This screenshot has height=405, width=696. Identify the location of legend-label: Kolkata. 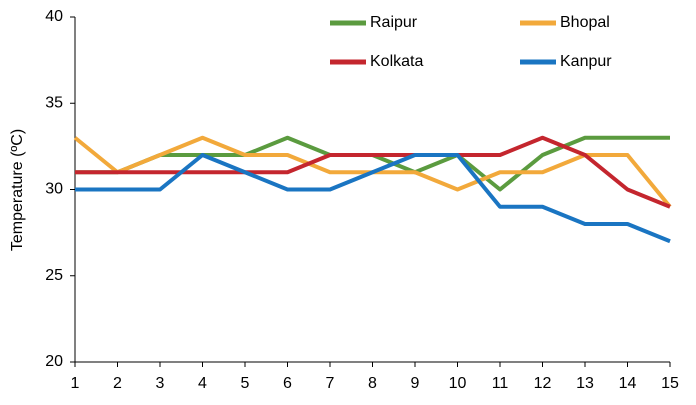
(396, 61).